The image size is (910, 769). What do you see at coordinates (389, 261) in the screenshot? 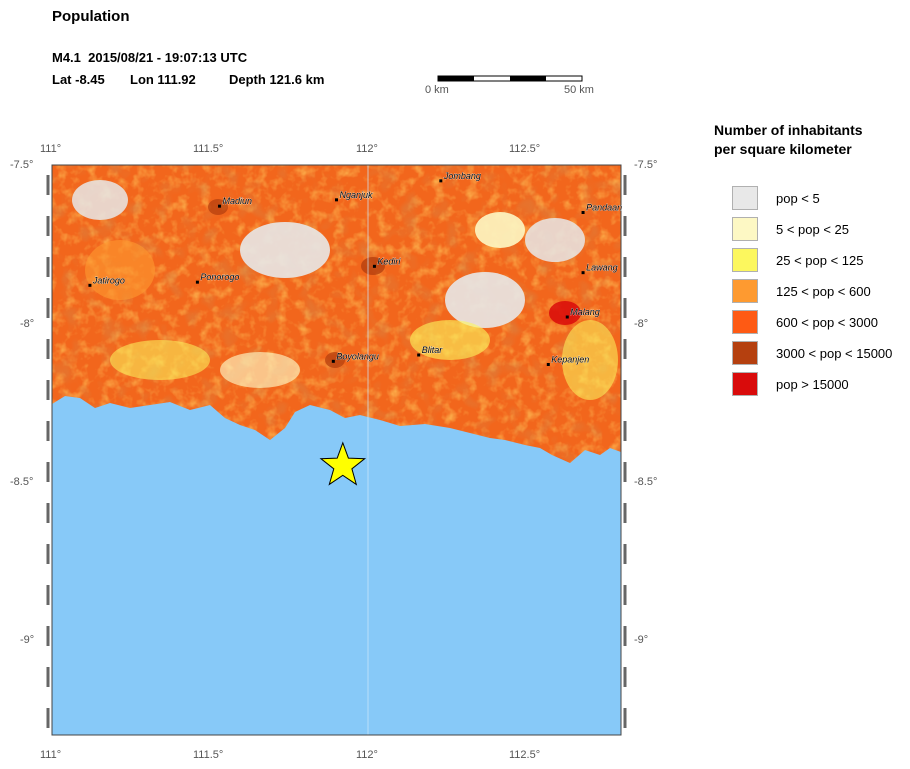
I see `city-label: Kediri` at bounding box center [389, 261].